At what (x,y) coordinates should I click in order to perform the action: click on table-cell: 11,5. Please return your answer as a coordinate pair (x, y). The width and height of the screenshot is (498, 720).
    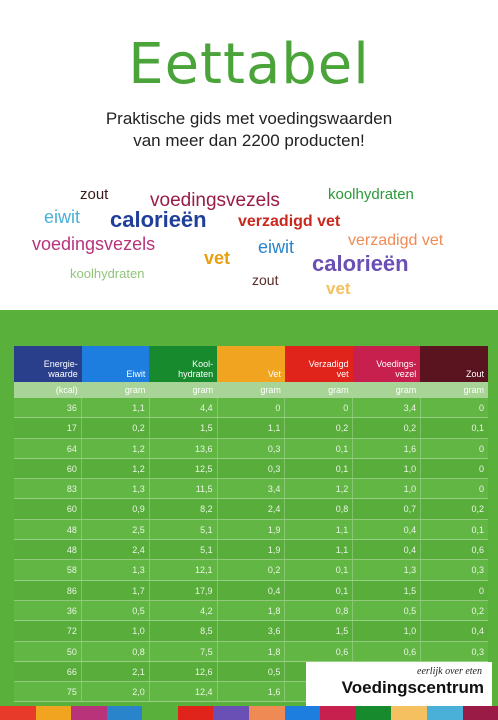
    Looking at the image, I should click on (182, 489).